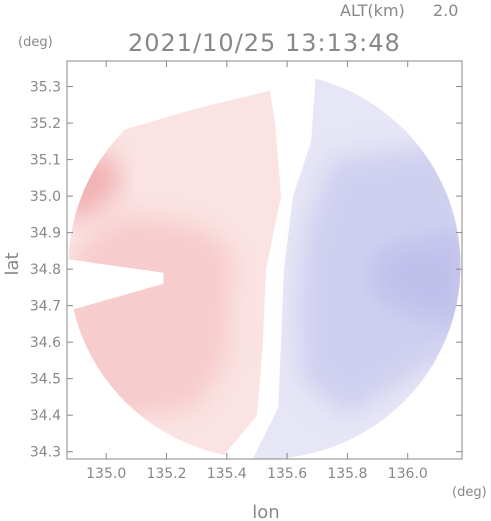 The image size is (491, 521). Describe the element at coordinates (45, 453) in the screenshot. I see `y-tick-label-0: 34.3` at that location.